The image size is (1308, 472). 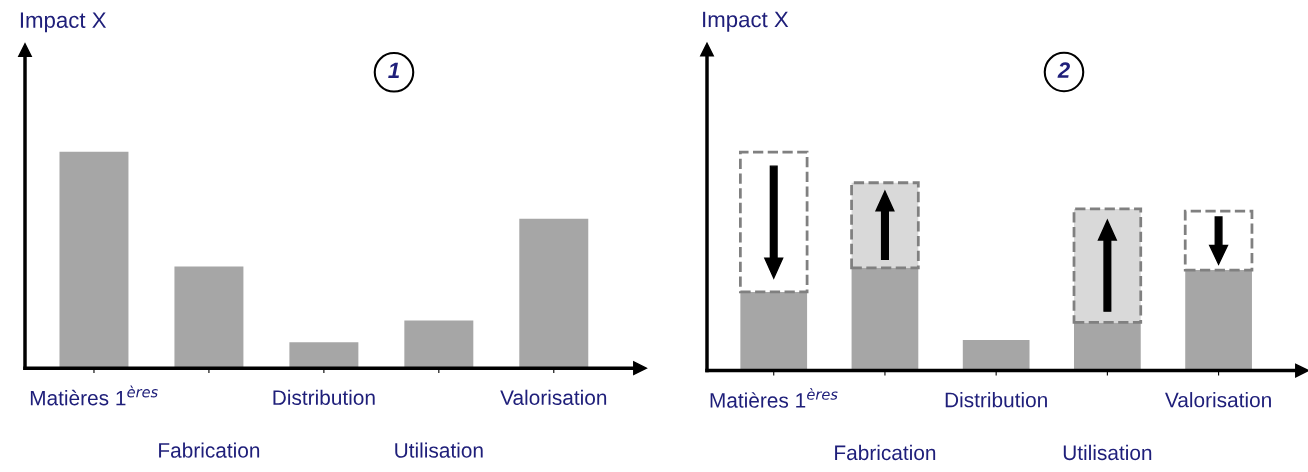 What do you see at coordinates (1063, 70) in the screenshot?
I see `chart-title: 2` at bounding box center [1063, 70].